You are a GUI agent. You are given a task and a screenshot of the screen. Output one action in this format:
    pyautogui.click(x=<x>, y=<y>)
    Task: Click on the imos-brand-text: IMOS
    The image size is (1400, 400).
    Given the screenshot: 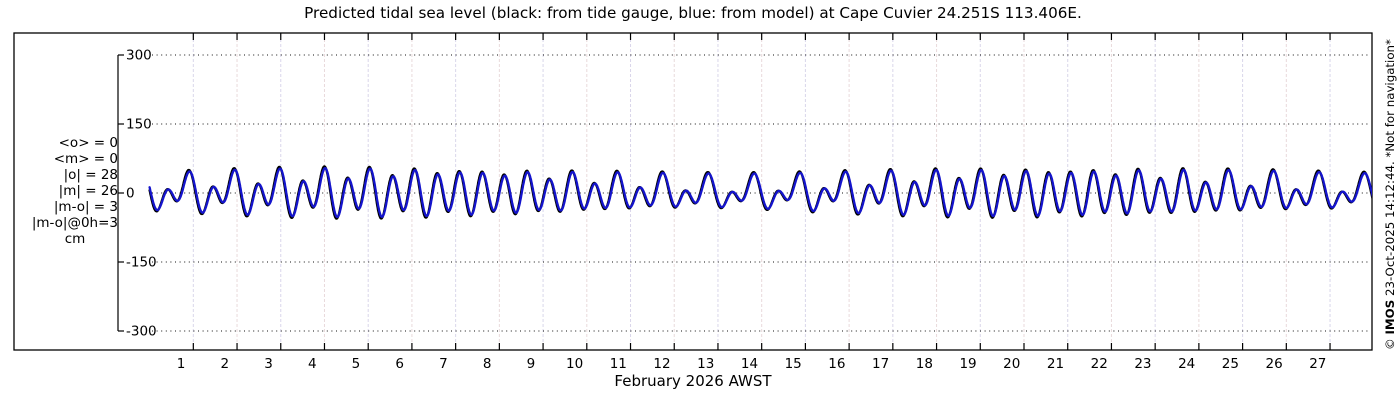 What is the action you would take?
    pyautogui.click(x=1390, y=317)
    